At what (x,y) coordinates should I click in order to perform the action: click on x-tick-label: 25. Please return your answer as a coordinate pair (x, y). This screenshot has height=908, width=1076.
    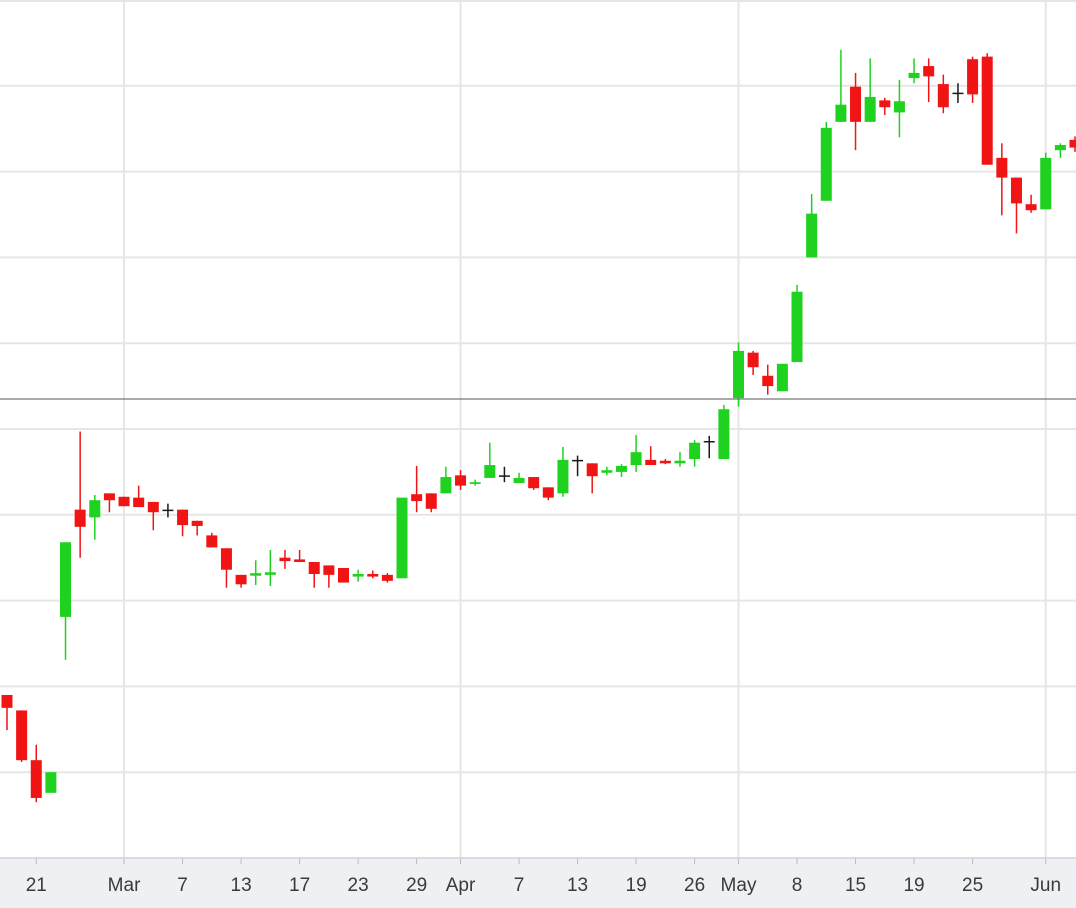
    Looking at the image, I should click on (972, 885).